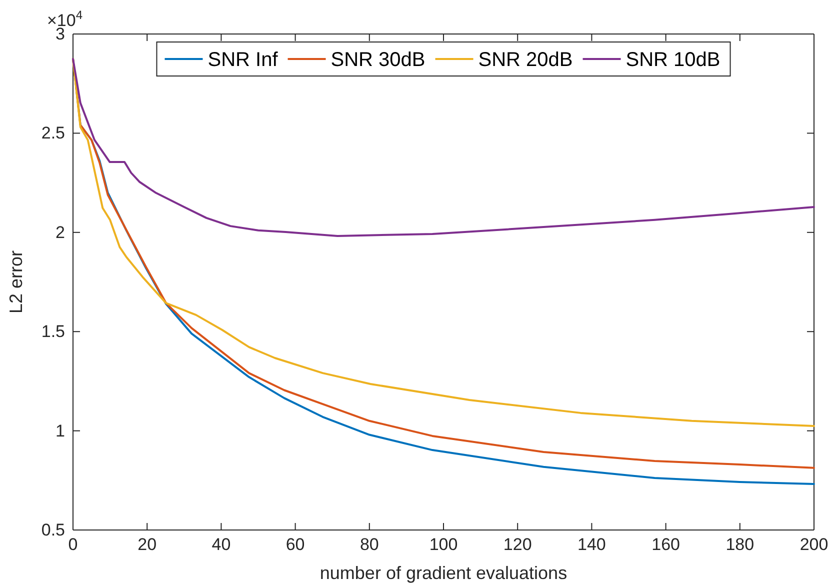 The image size is (830, 583). What do you see at coordinates (60, 430) in the screenshot?
I see `y-tick-label: 1` at bounding box center [60, 430].